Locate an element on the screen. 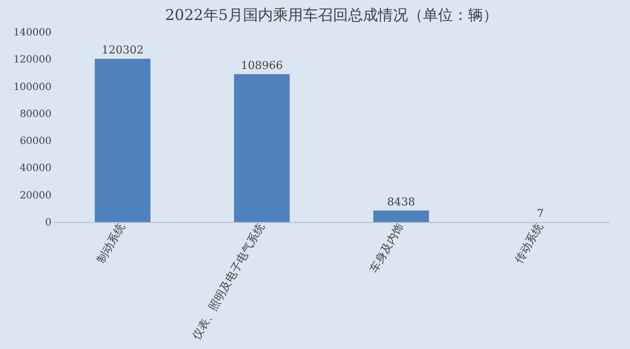 The image size is (630, 349). x-tick-label: 仪表、照明及电子电气系统 is located at coordinates (229, 281).